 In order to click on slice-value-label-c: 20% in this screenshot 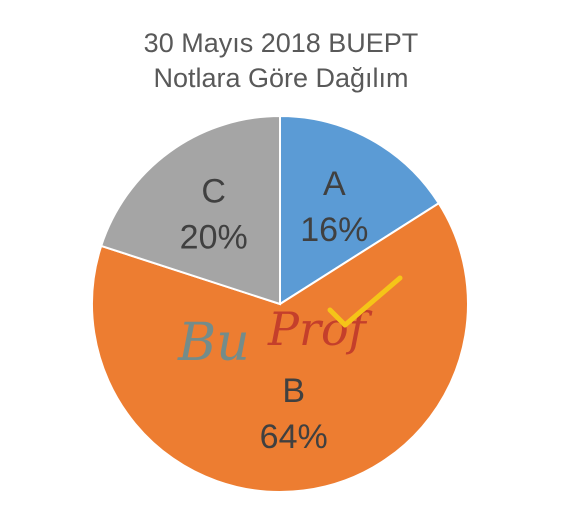, I will do `click(214, 238)`.